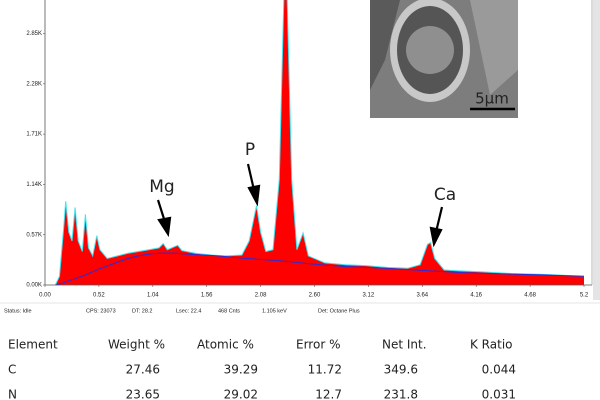  Describe the element at coordinates (99, 296) in the screenshot. I see `x-tick-label: 0.52` at that location.